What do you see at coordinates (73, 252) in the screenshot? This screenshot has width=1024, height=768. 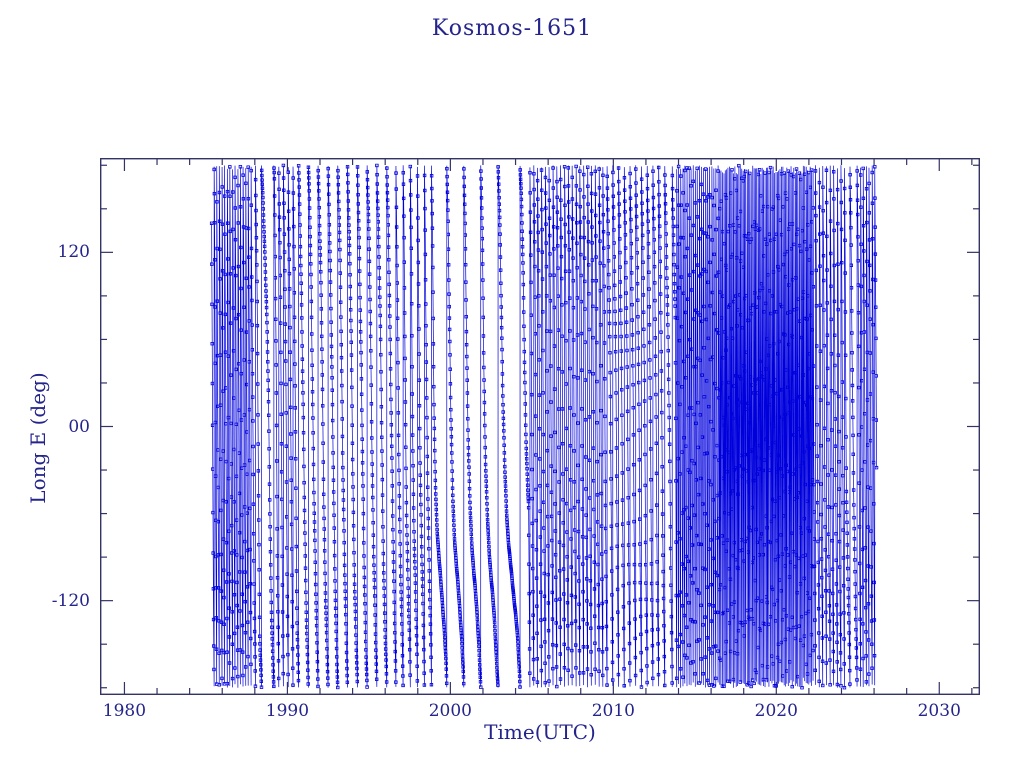 I see `y-tick-label: 120` at bounding box center [73, 252].